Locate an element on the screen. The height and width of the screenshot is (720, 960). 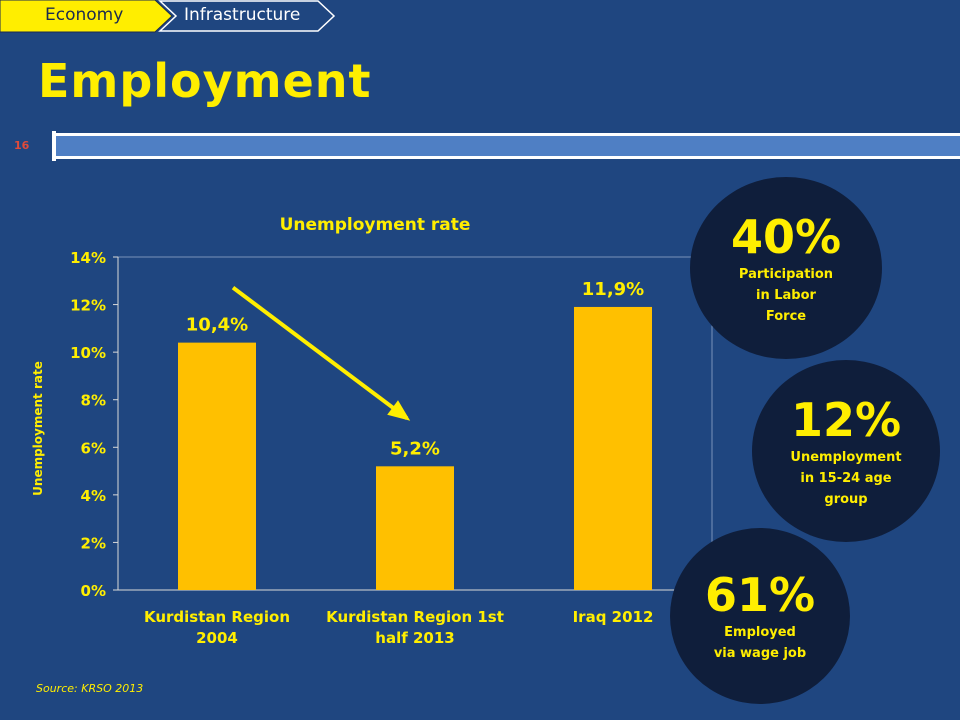
youth-unemployment-line-1: Unemployment is located at coordinates (846, 457).